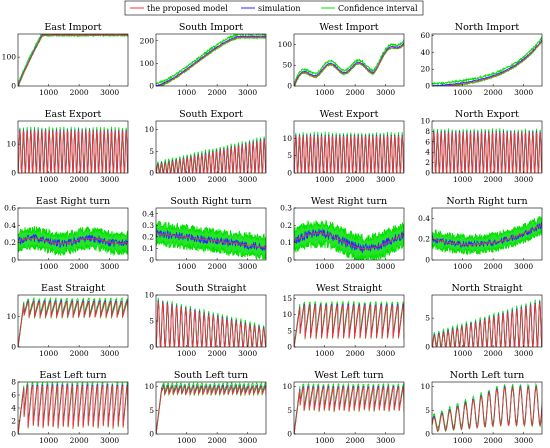 This screenshot has height=448, width=550. I want to click on subplot: South Export 1000 2000 3000 0 5 10, so click(205, 146).